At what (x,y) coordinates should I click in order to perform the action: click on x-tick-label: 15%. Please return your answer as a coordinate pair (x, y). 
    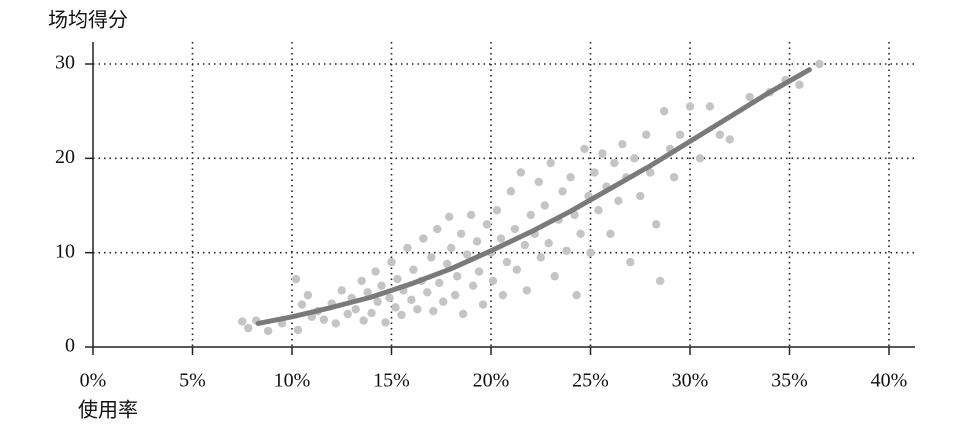
    Looking at the image, I should click on (391, 381).